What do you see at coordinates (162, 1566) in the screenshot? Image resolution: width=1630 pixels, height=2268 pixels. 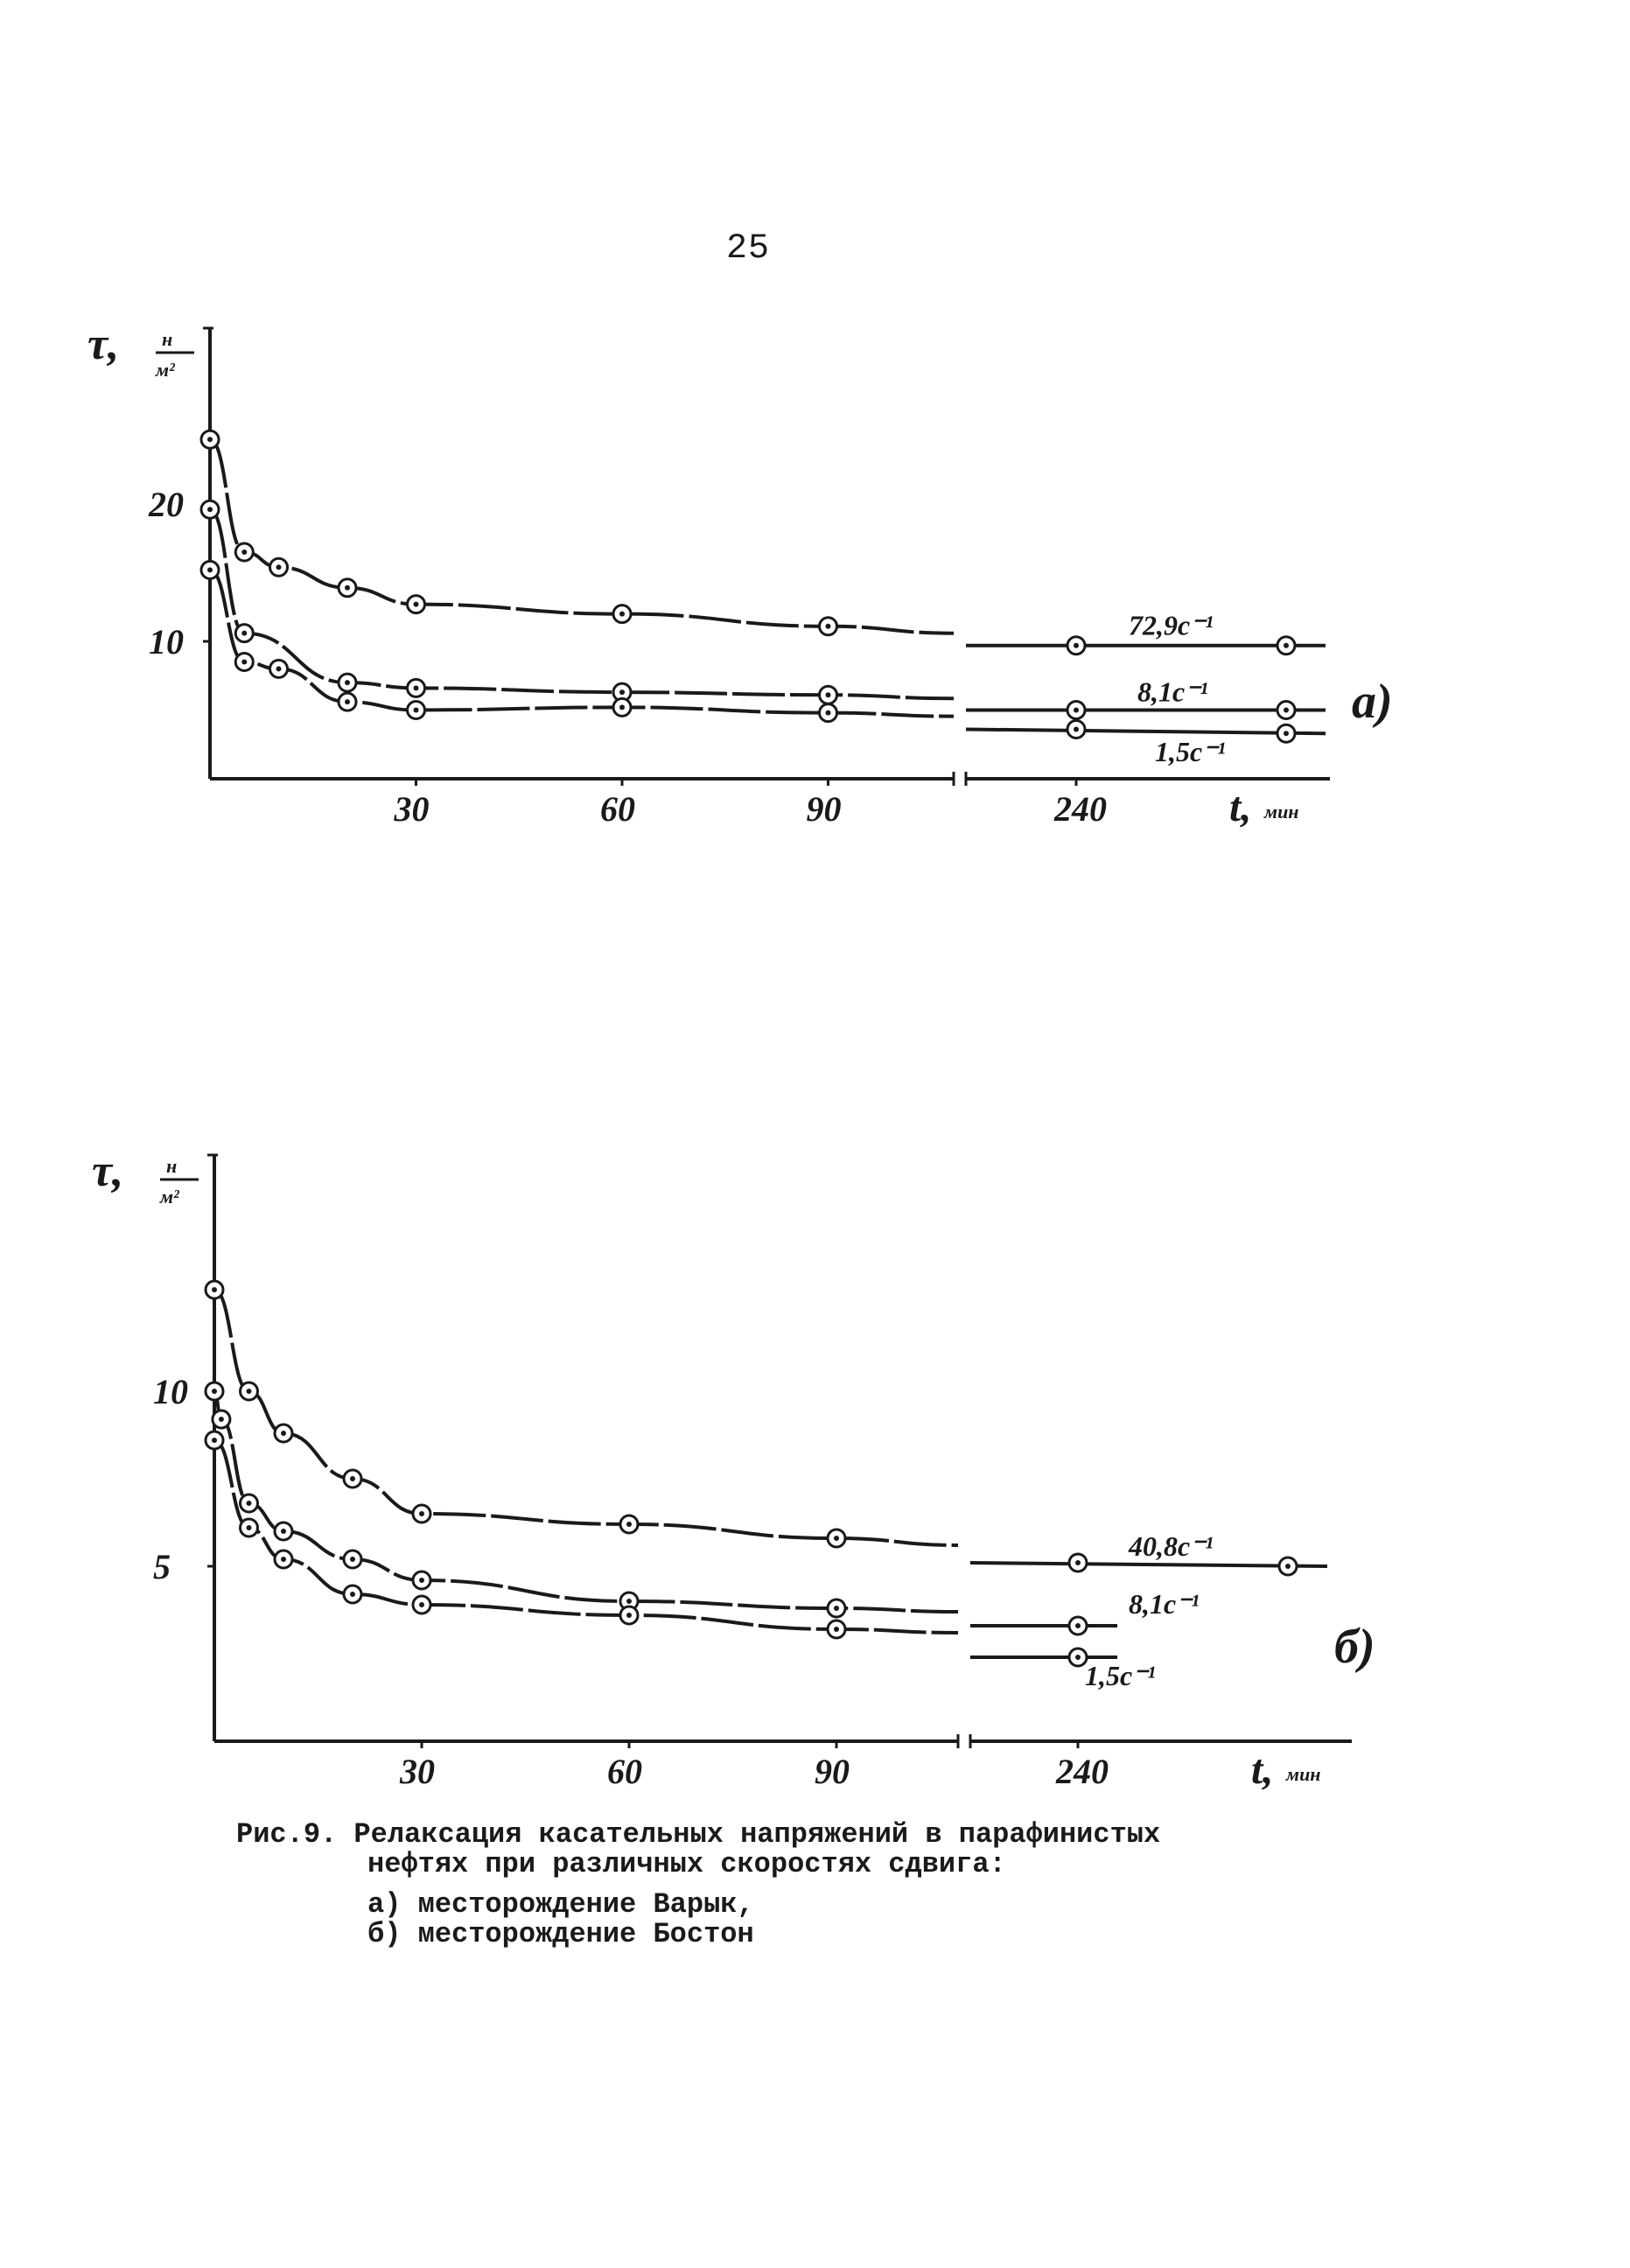 I see `y-tick-label: 5` at bounding box center [162, 1566].